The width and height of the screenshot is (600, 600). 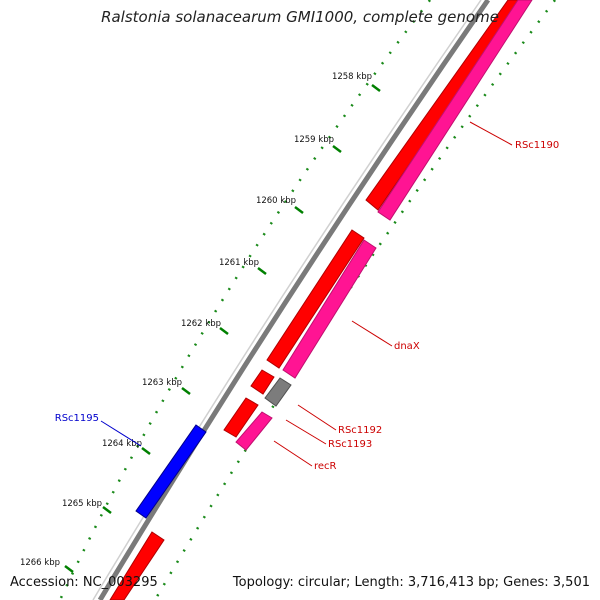 I want to click on gene-label-rsc1195: RSc1195, so click(x=77, y=418).